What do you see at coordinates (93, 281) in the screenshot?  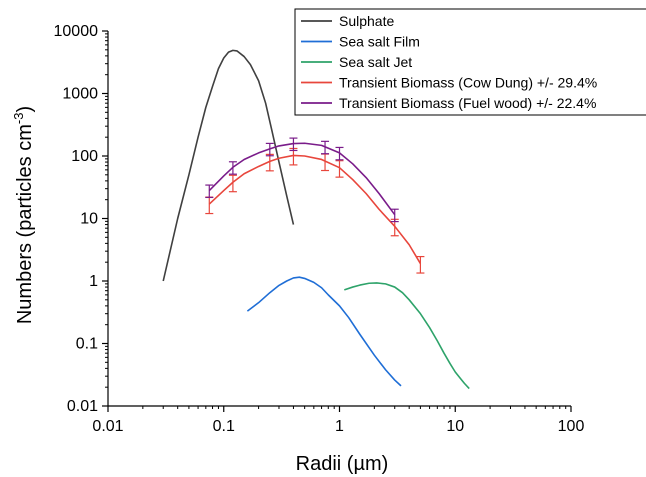 I see `y-tick-label: 1` at bounding box center [93, 281].